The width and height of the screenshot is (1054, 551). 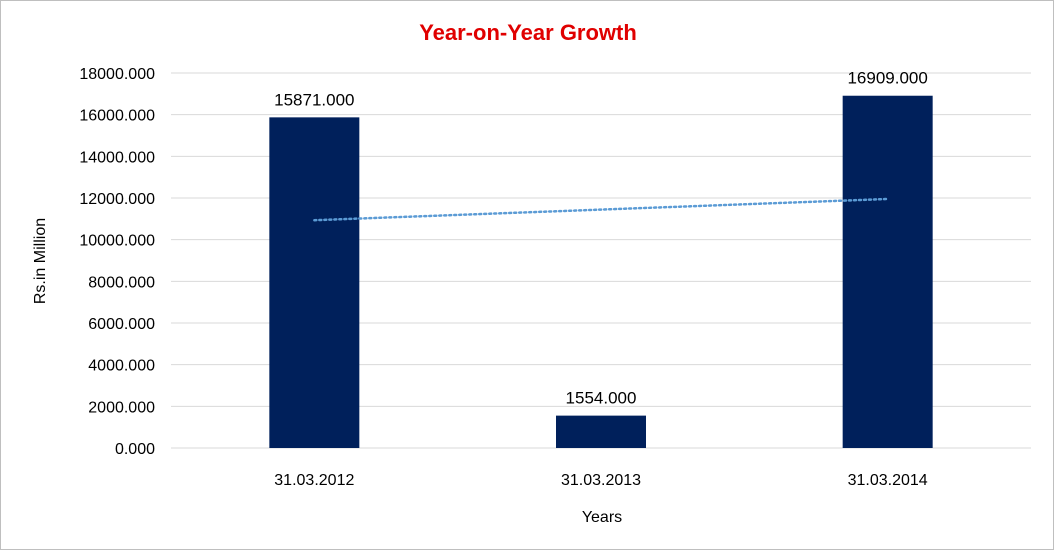 I want to click on x-axis-ticks: 31.03.2012 31.03.2013 31.03.2014, so click(x=601, y=480).